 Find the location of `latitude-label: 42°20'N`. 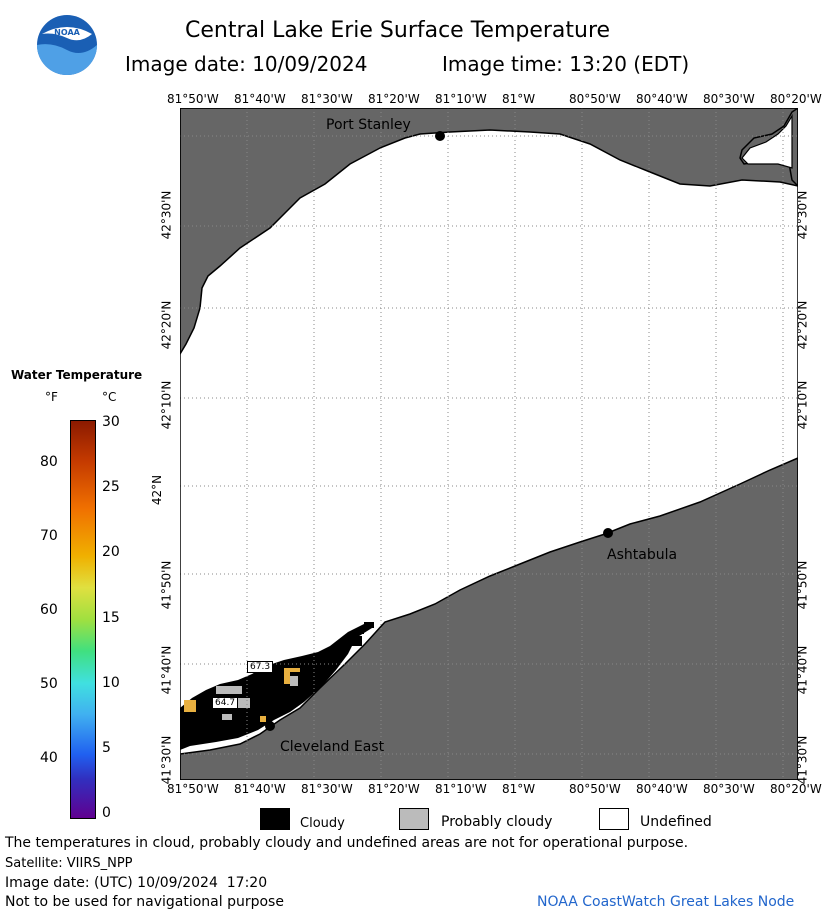

latitude-label: 42°20'N is located at coordinates (166, 325).